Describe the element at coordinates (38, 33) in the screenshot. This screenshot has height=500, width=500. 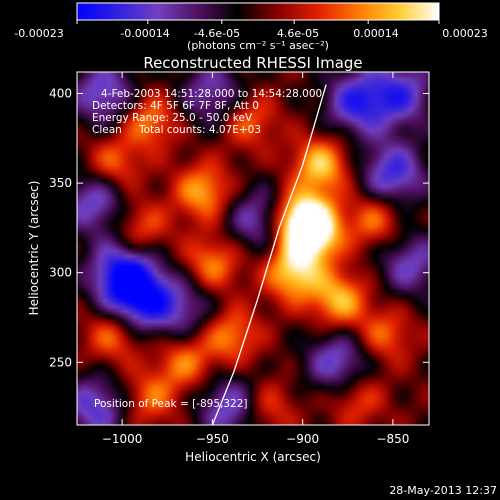
I see `colorbar-tick-label: -0.00023` at that location.